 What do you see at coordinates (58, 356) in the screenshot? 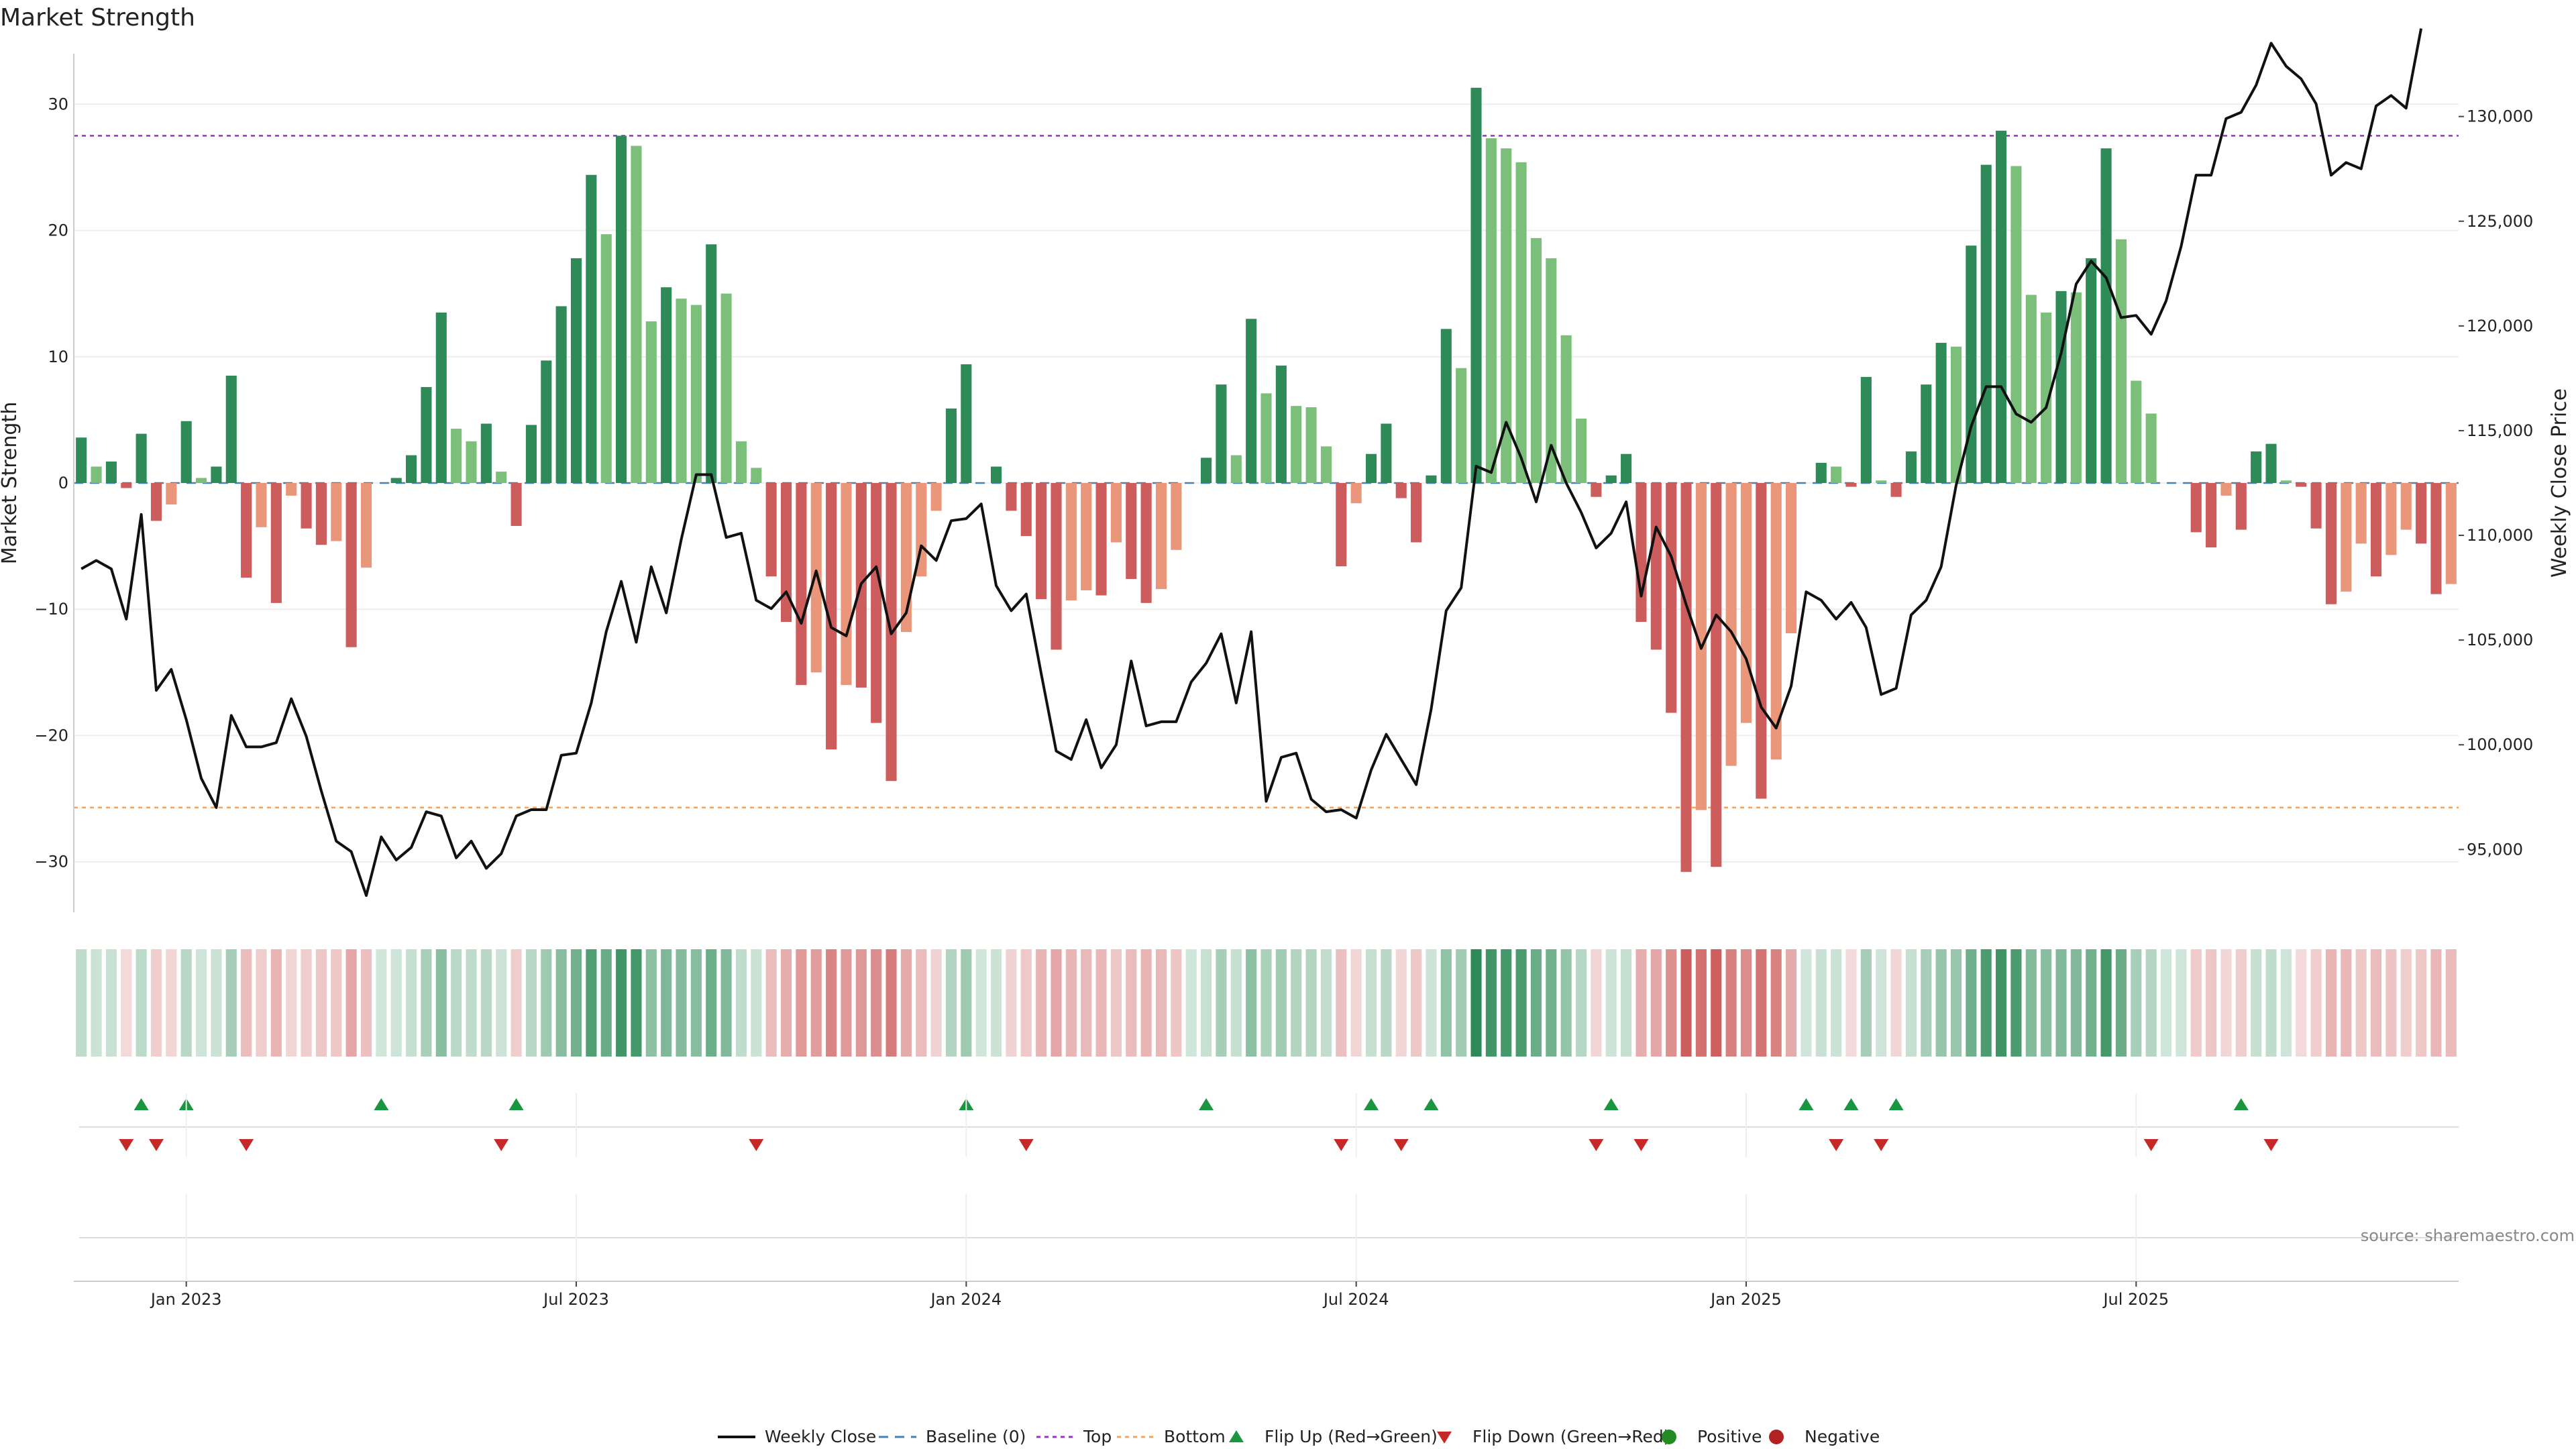
I see `y-tick-label: 10` at bounding box center [58, 356].